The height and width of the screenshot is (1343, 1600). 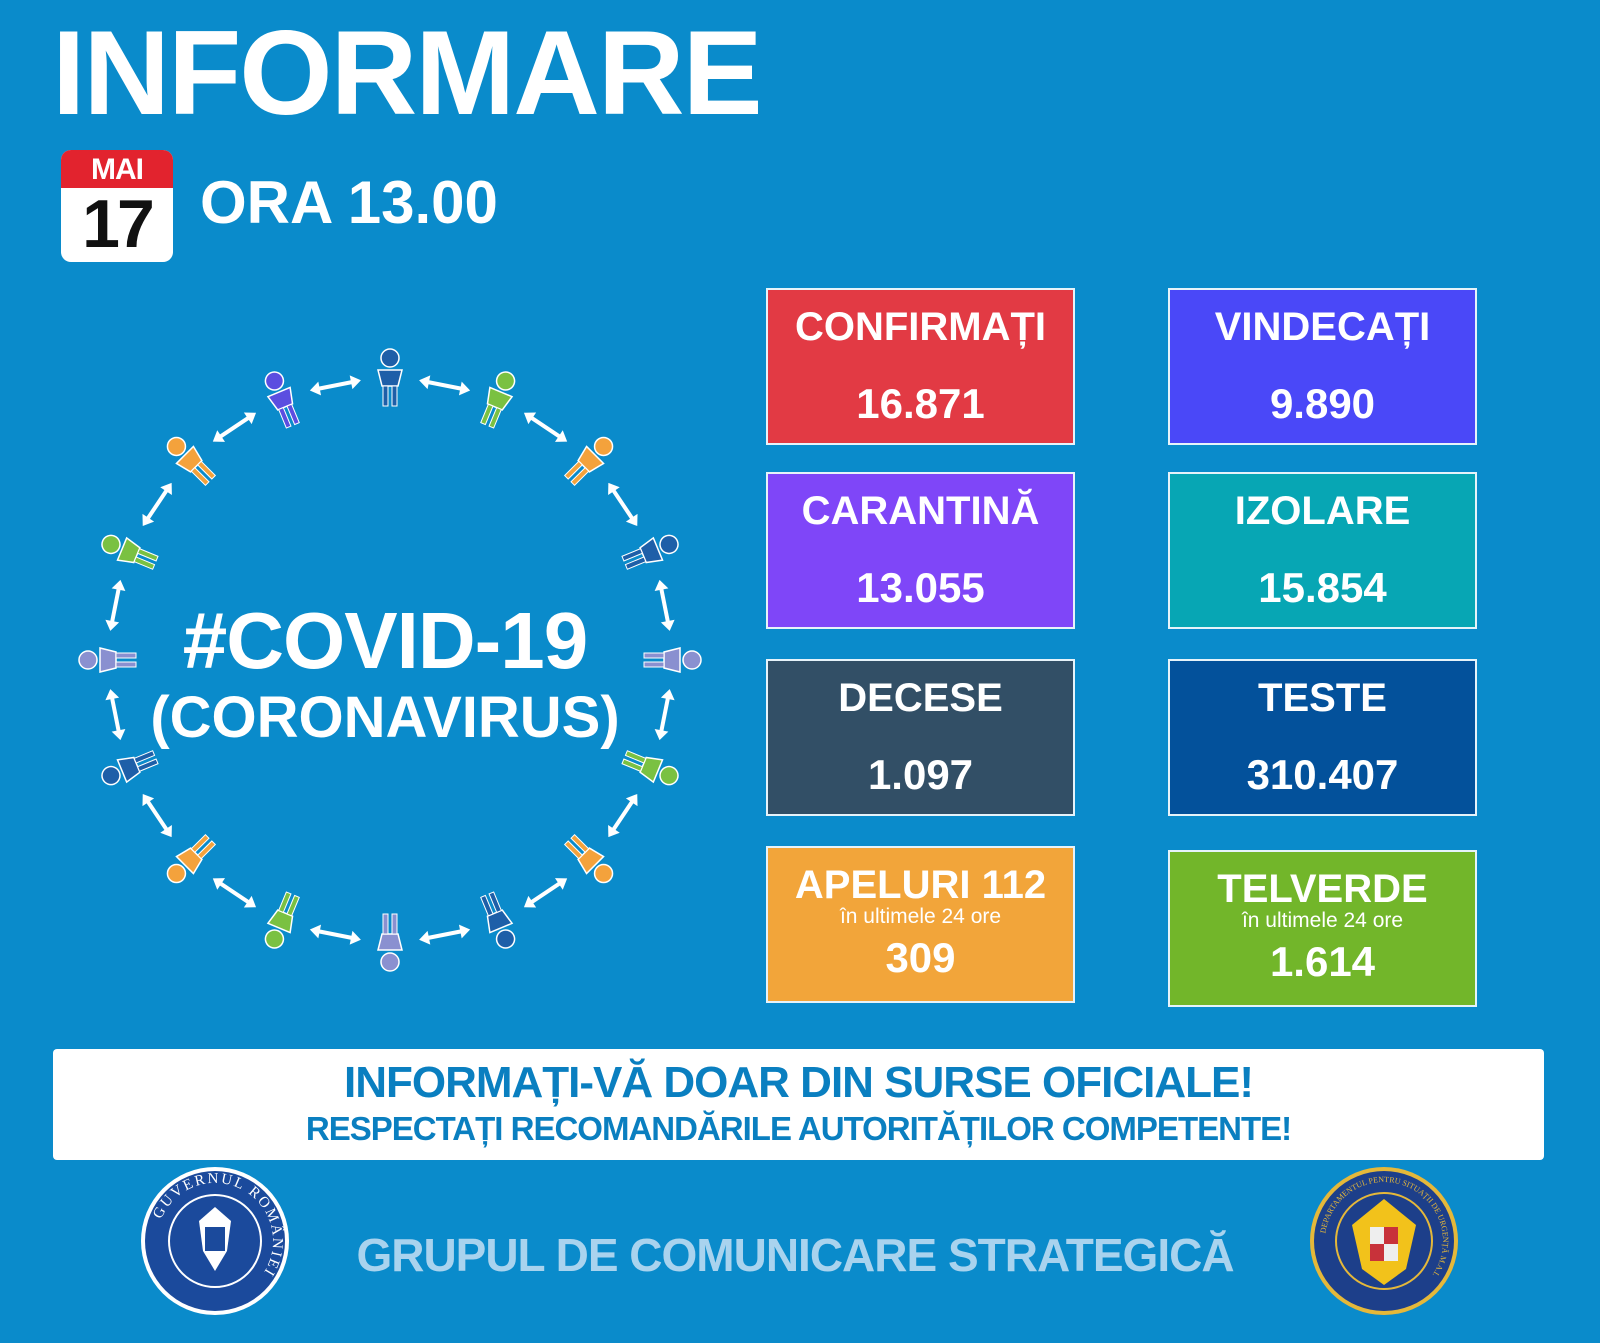 What do you see at coordinates (1322, 403) in the screenshot?
I see `stat-value: 9.890` at bounding box center [1322, 403].